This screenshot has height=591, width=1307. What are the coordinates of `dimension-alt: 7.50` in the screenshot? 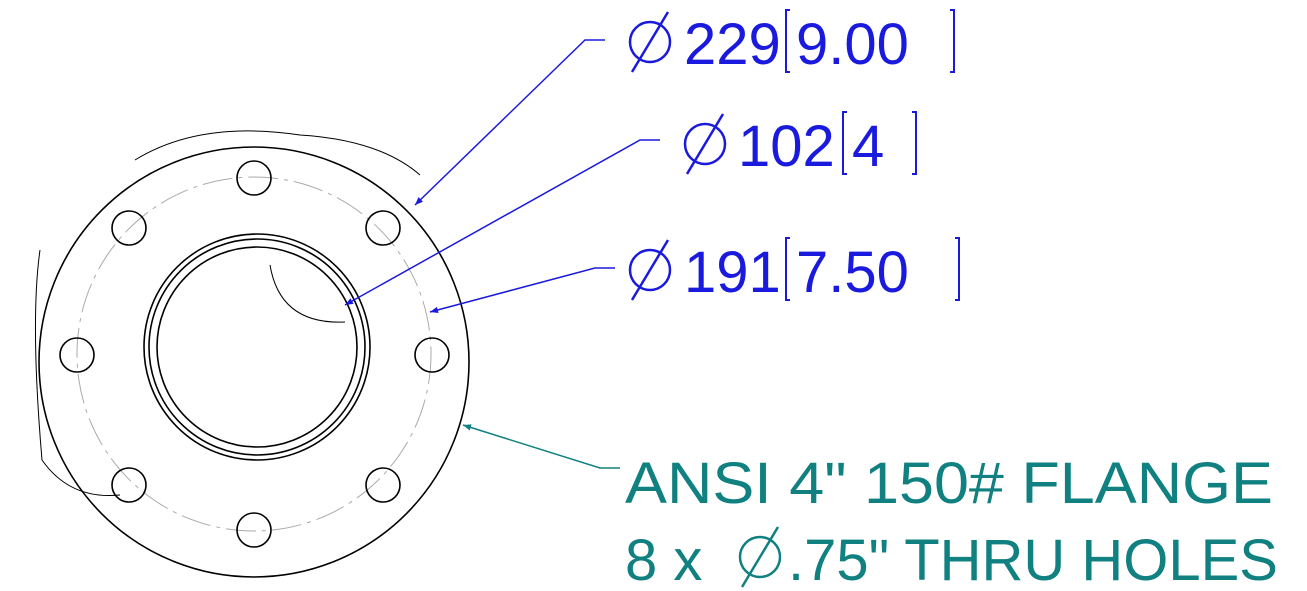 It's located at (852, 272).